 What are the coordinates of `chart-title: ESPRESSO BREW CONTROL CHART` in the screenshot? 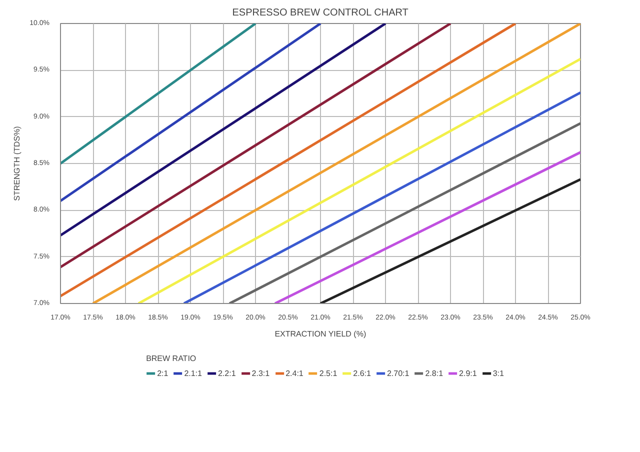 It's located at (320, 13).